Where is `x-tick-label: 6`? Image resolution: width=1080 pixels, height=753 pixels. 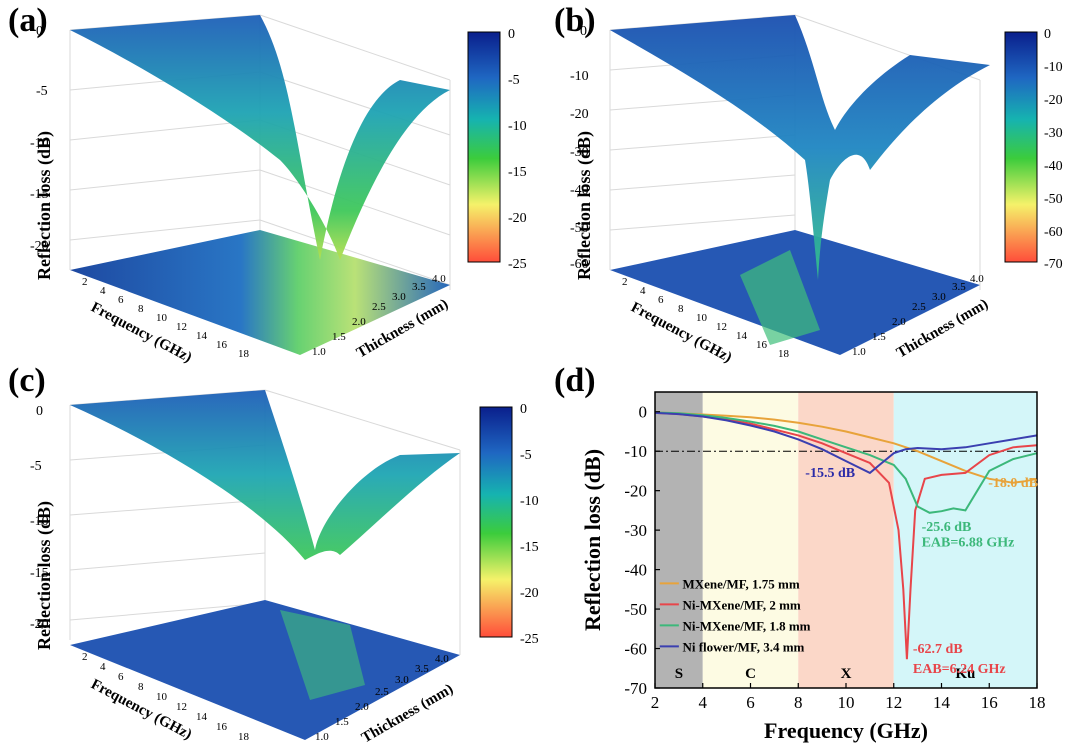
x-tick-label: 6 is located at coordinates (750, 702).